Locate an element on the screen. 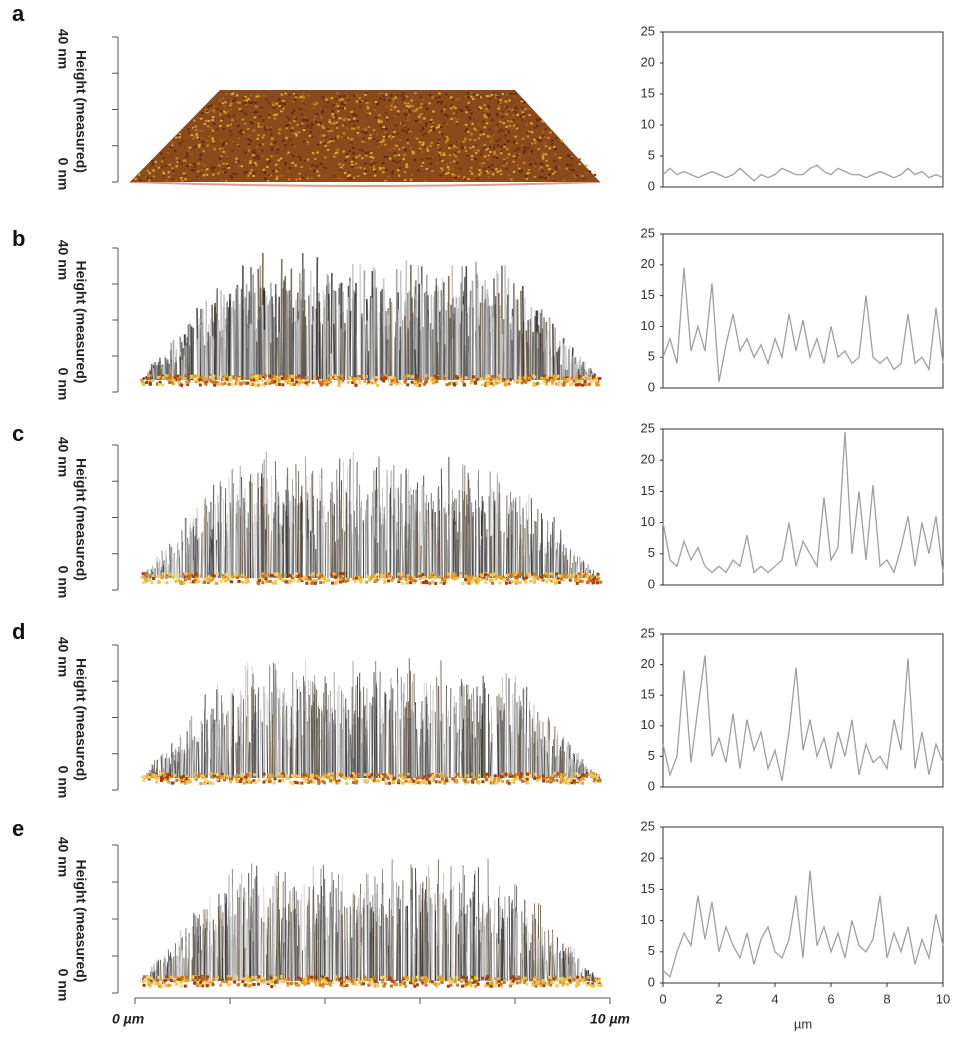  y-tick-label: 0 is located at coordinates (651, 583).